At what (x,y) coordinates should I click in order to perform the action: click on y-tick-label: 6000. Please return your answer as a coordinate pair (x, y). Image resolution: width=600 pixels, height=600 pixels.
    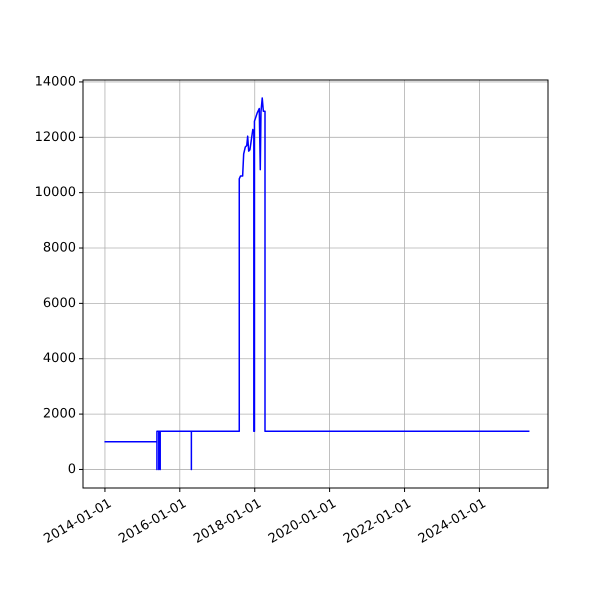
    Looking at the image, I should click on (59, 303).